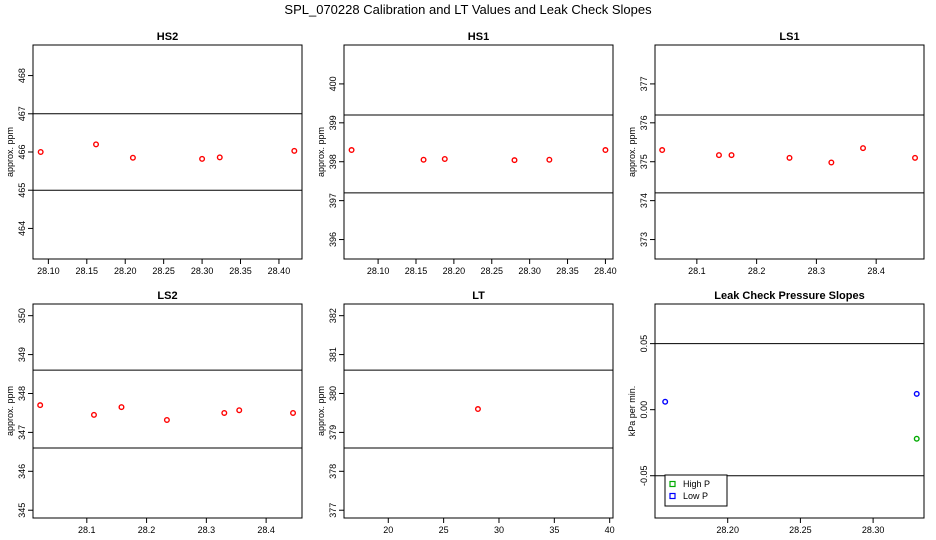 This screenshot has width=936, height=540. I want to click on y-tick-label: 345, so click(22, 510).